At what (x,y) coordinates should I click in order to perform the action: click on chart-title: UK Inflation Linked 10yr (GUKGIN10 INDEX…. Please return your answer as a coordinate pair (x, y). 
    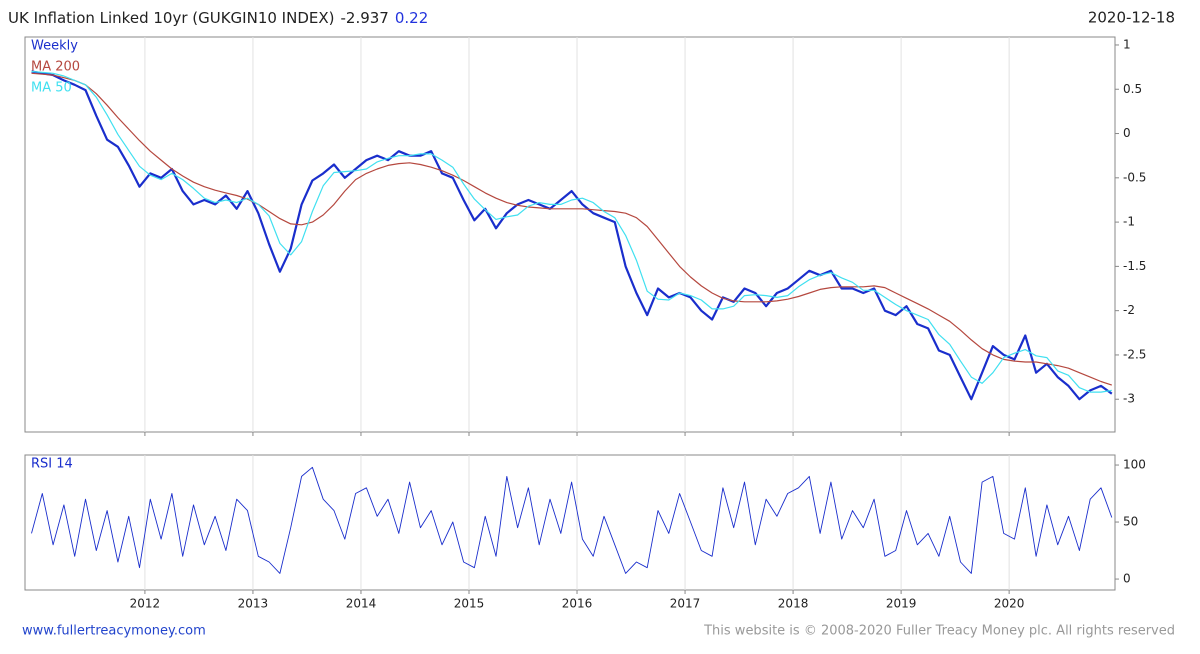
    Looking at the image, I should click on (218, 18).